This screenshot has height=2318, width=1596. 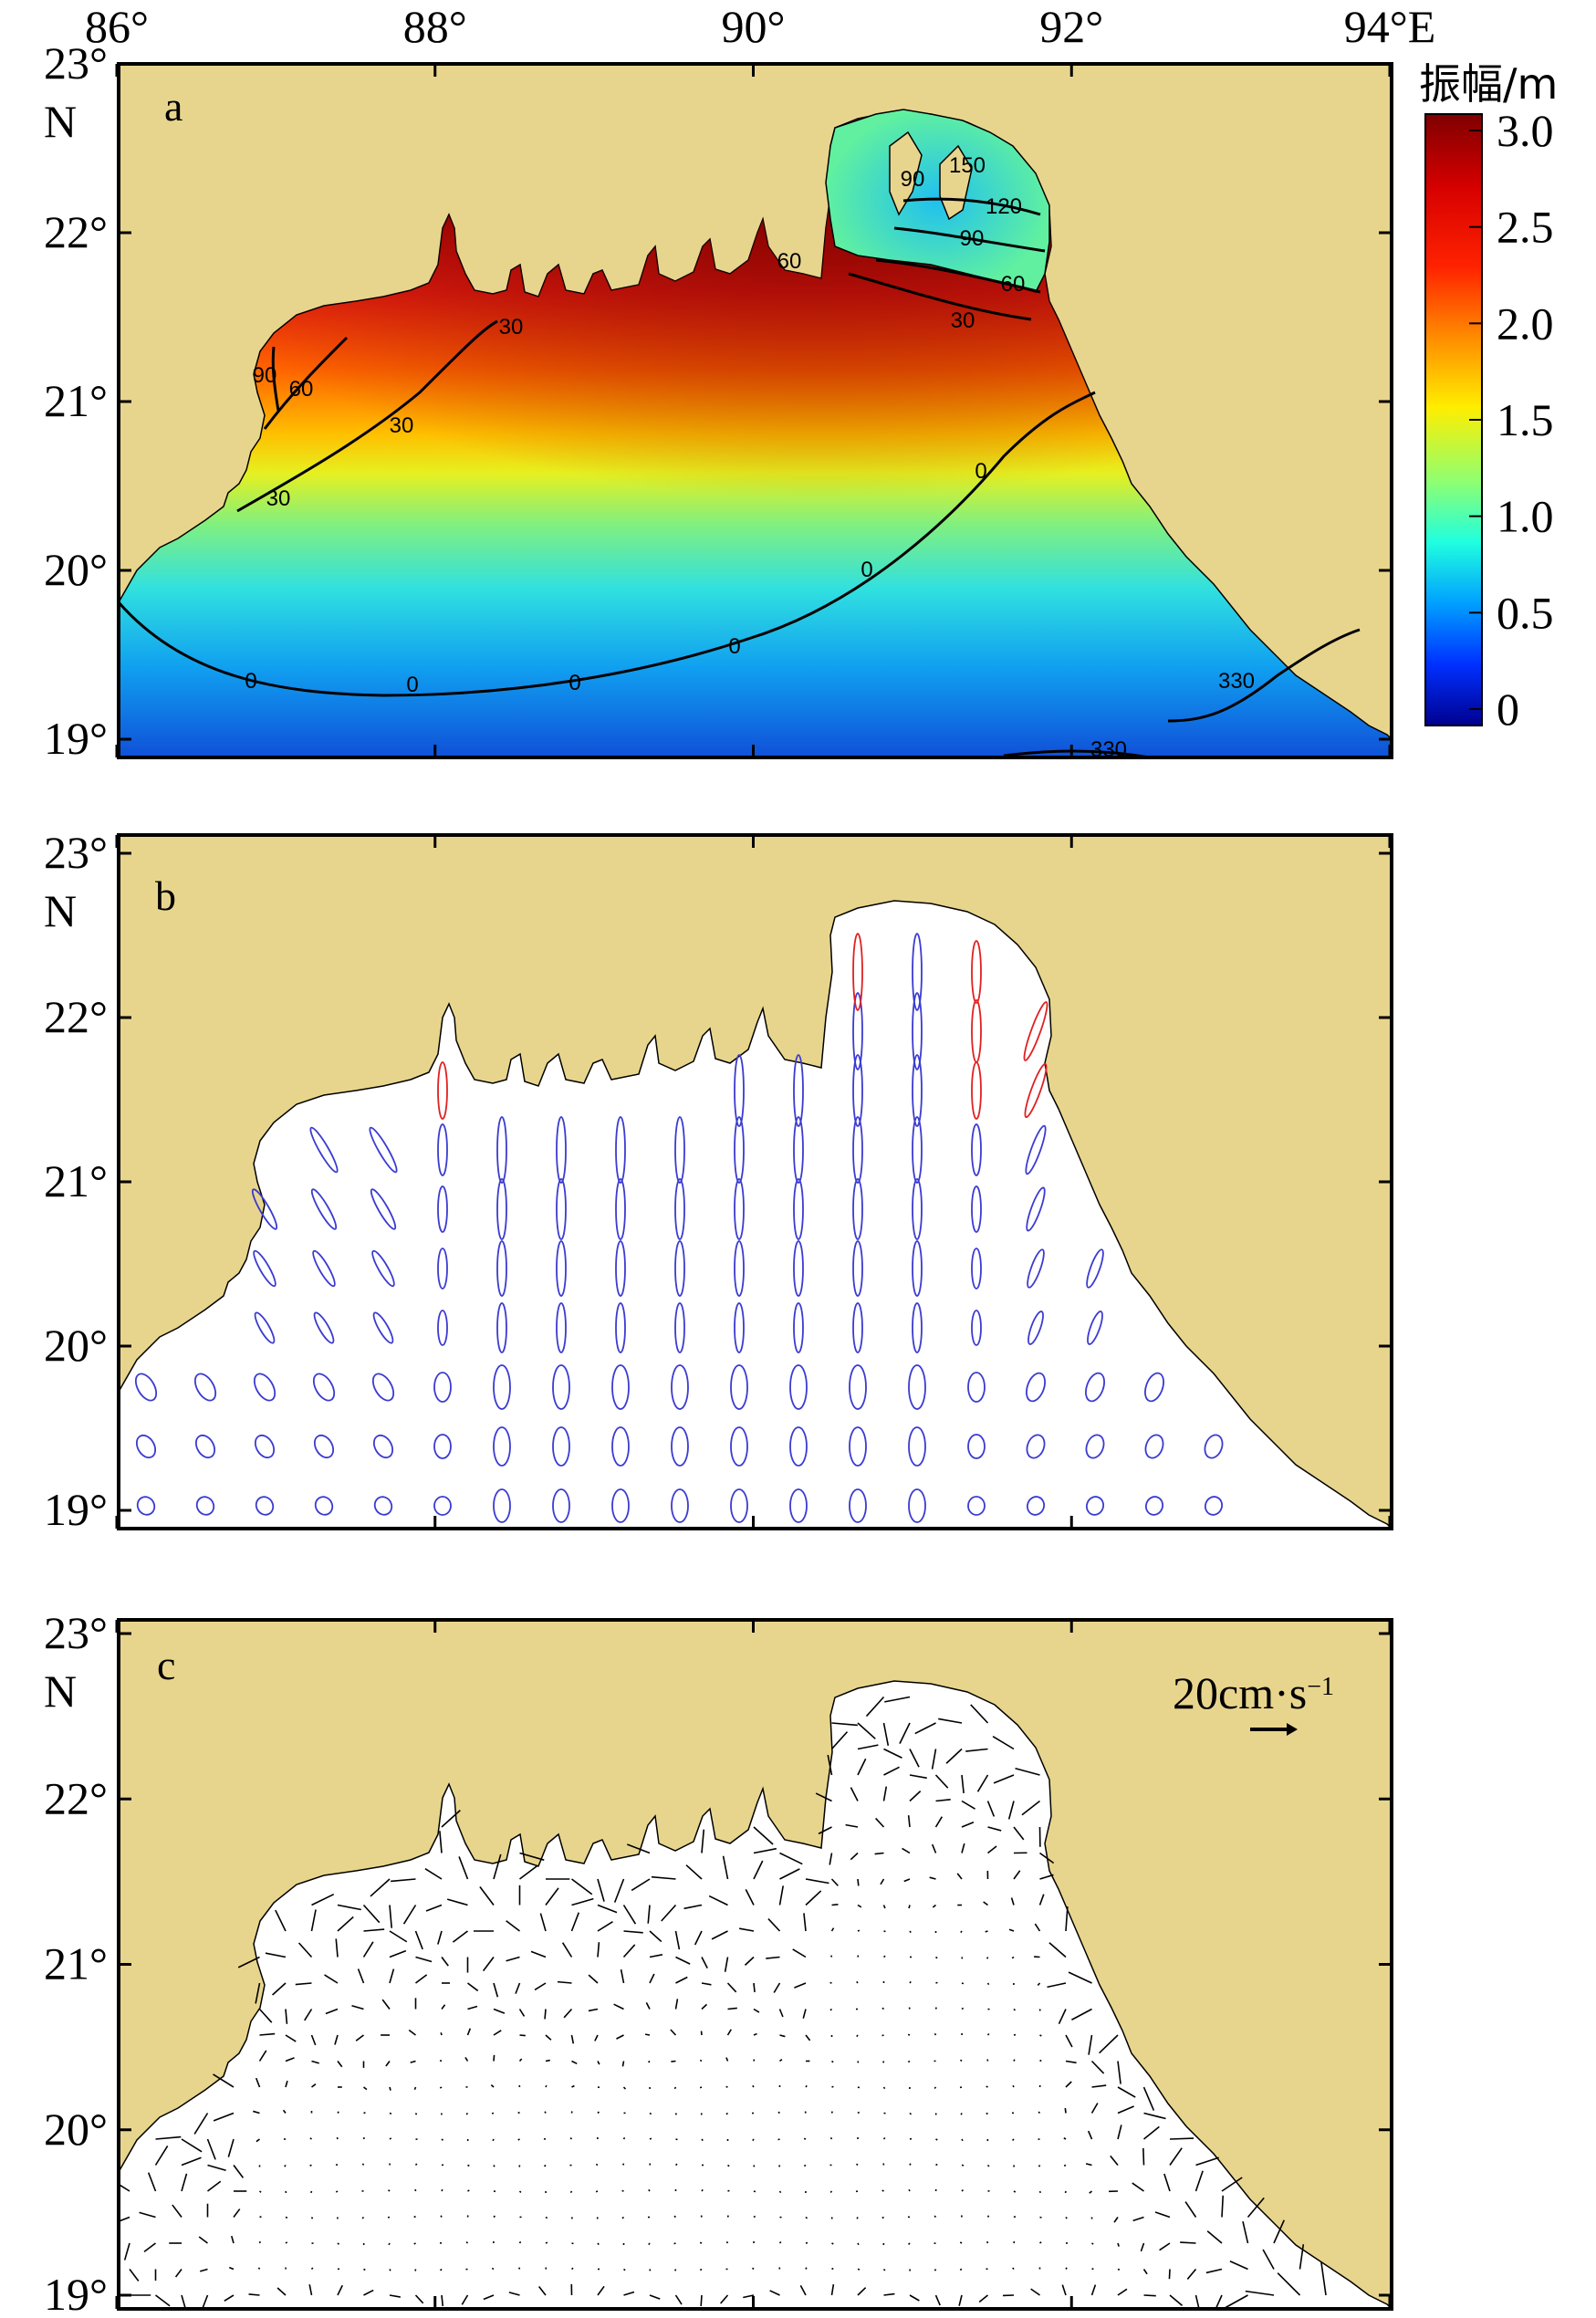 What do you see at coordinates (1071, 27) in the screenshot?
I see `lon-tick-label: 92°` at bounding box center [1071, 27].